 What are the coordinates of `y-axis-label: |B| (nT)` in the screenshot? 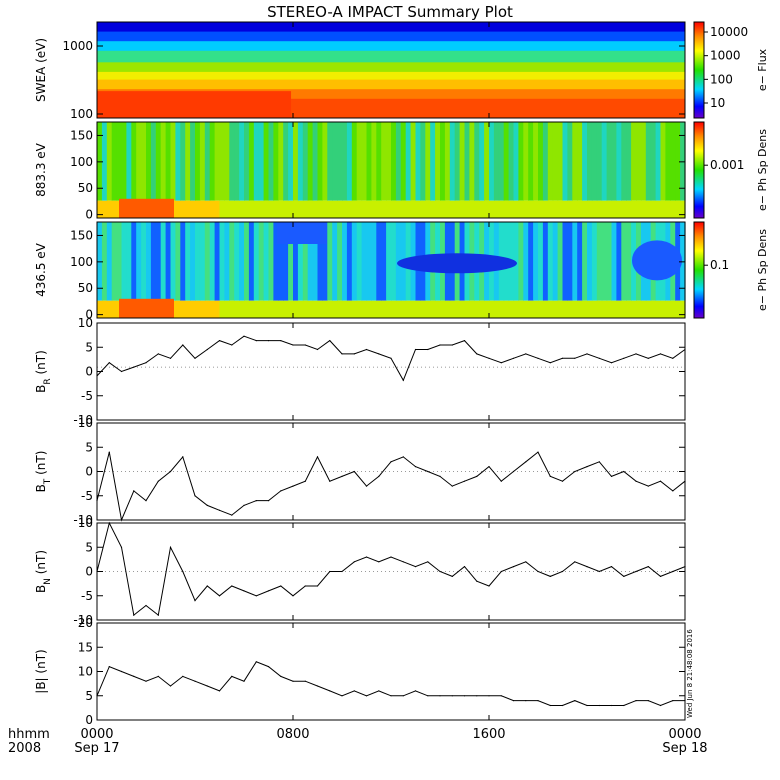 It's located at (41, 671).